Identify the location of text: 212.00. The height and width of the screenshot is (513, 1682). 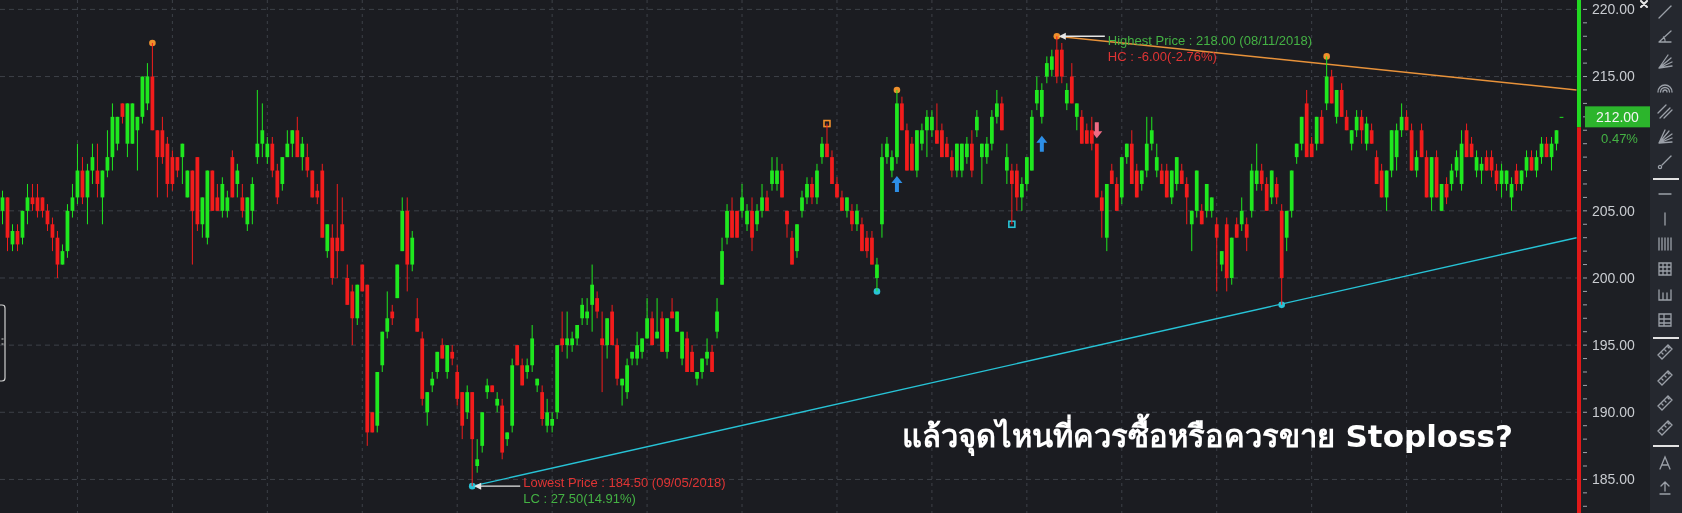
(1618, 116).